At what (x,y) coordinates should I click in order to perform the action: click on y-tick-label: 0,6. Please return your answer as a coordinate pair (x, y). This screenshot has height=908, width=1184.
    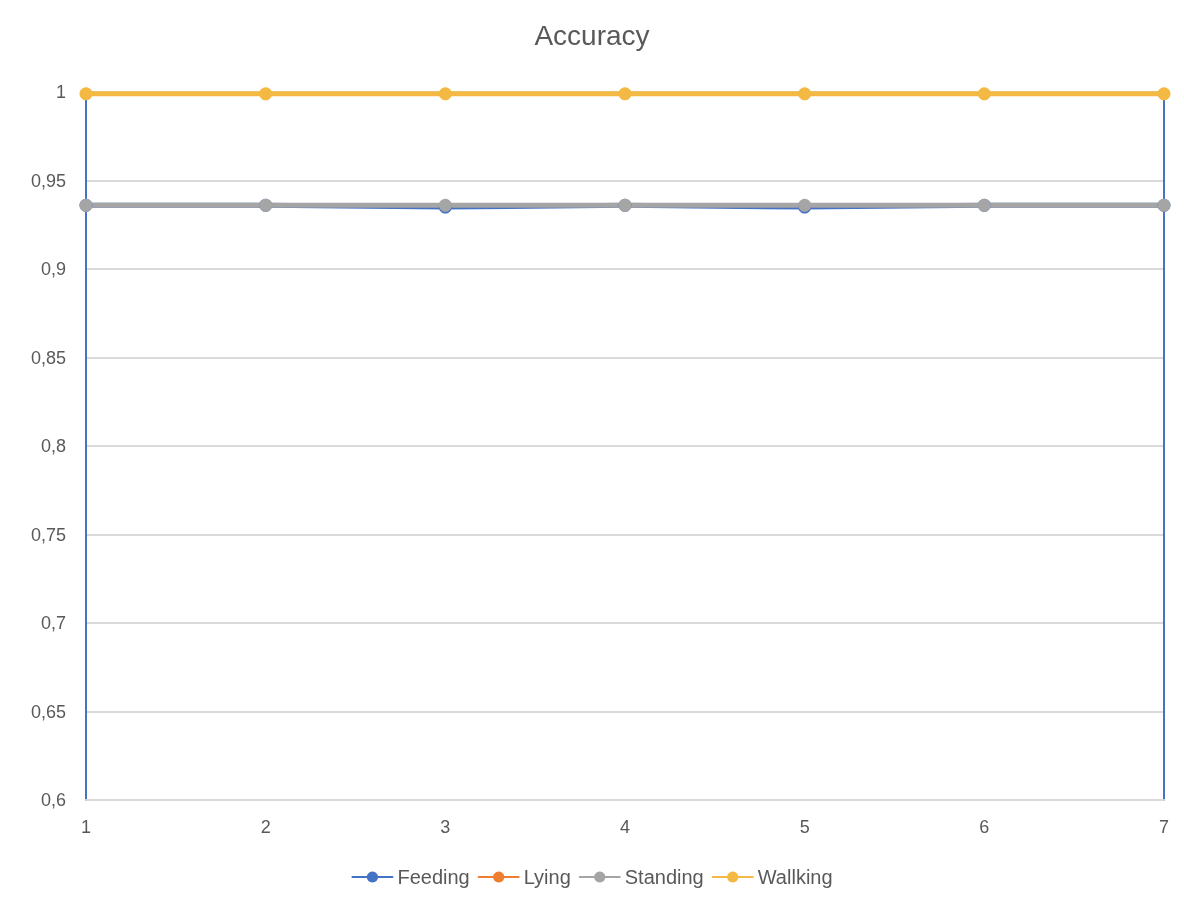
    Looking at the image, I should click on (53, 800).